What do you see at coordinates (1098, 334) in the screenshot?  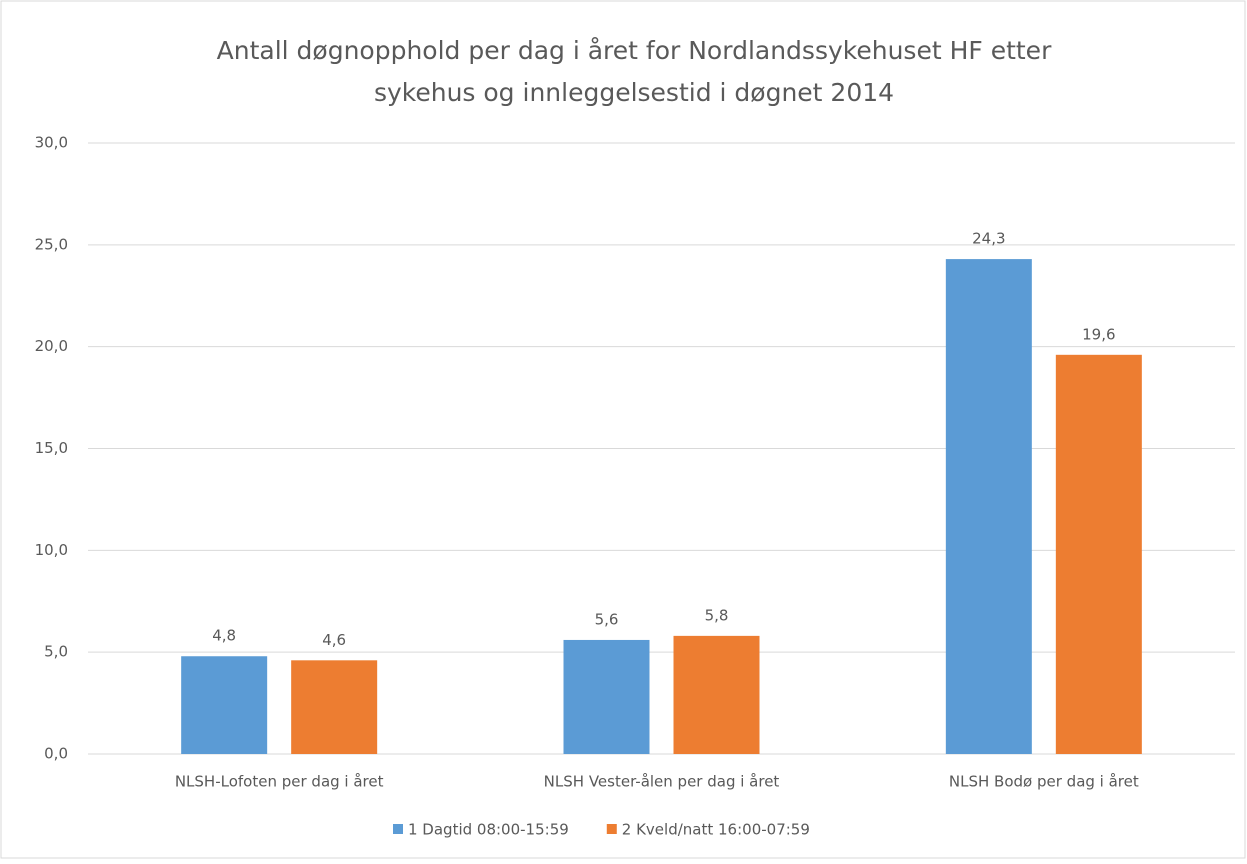 I see `data-label: 19,6` at bounding box center [1098, 334].